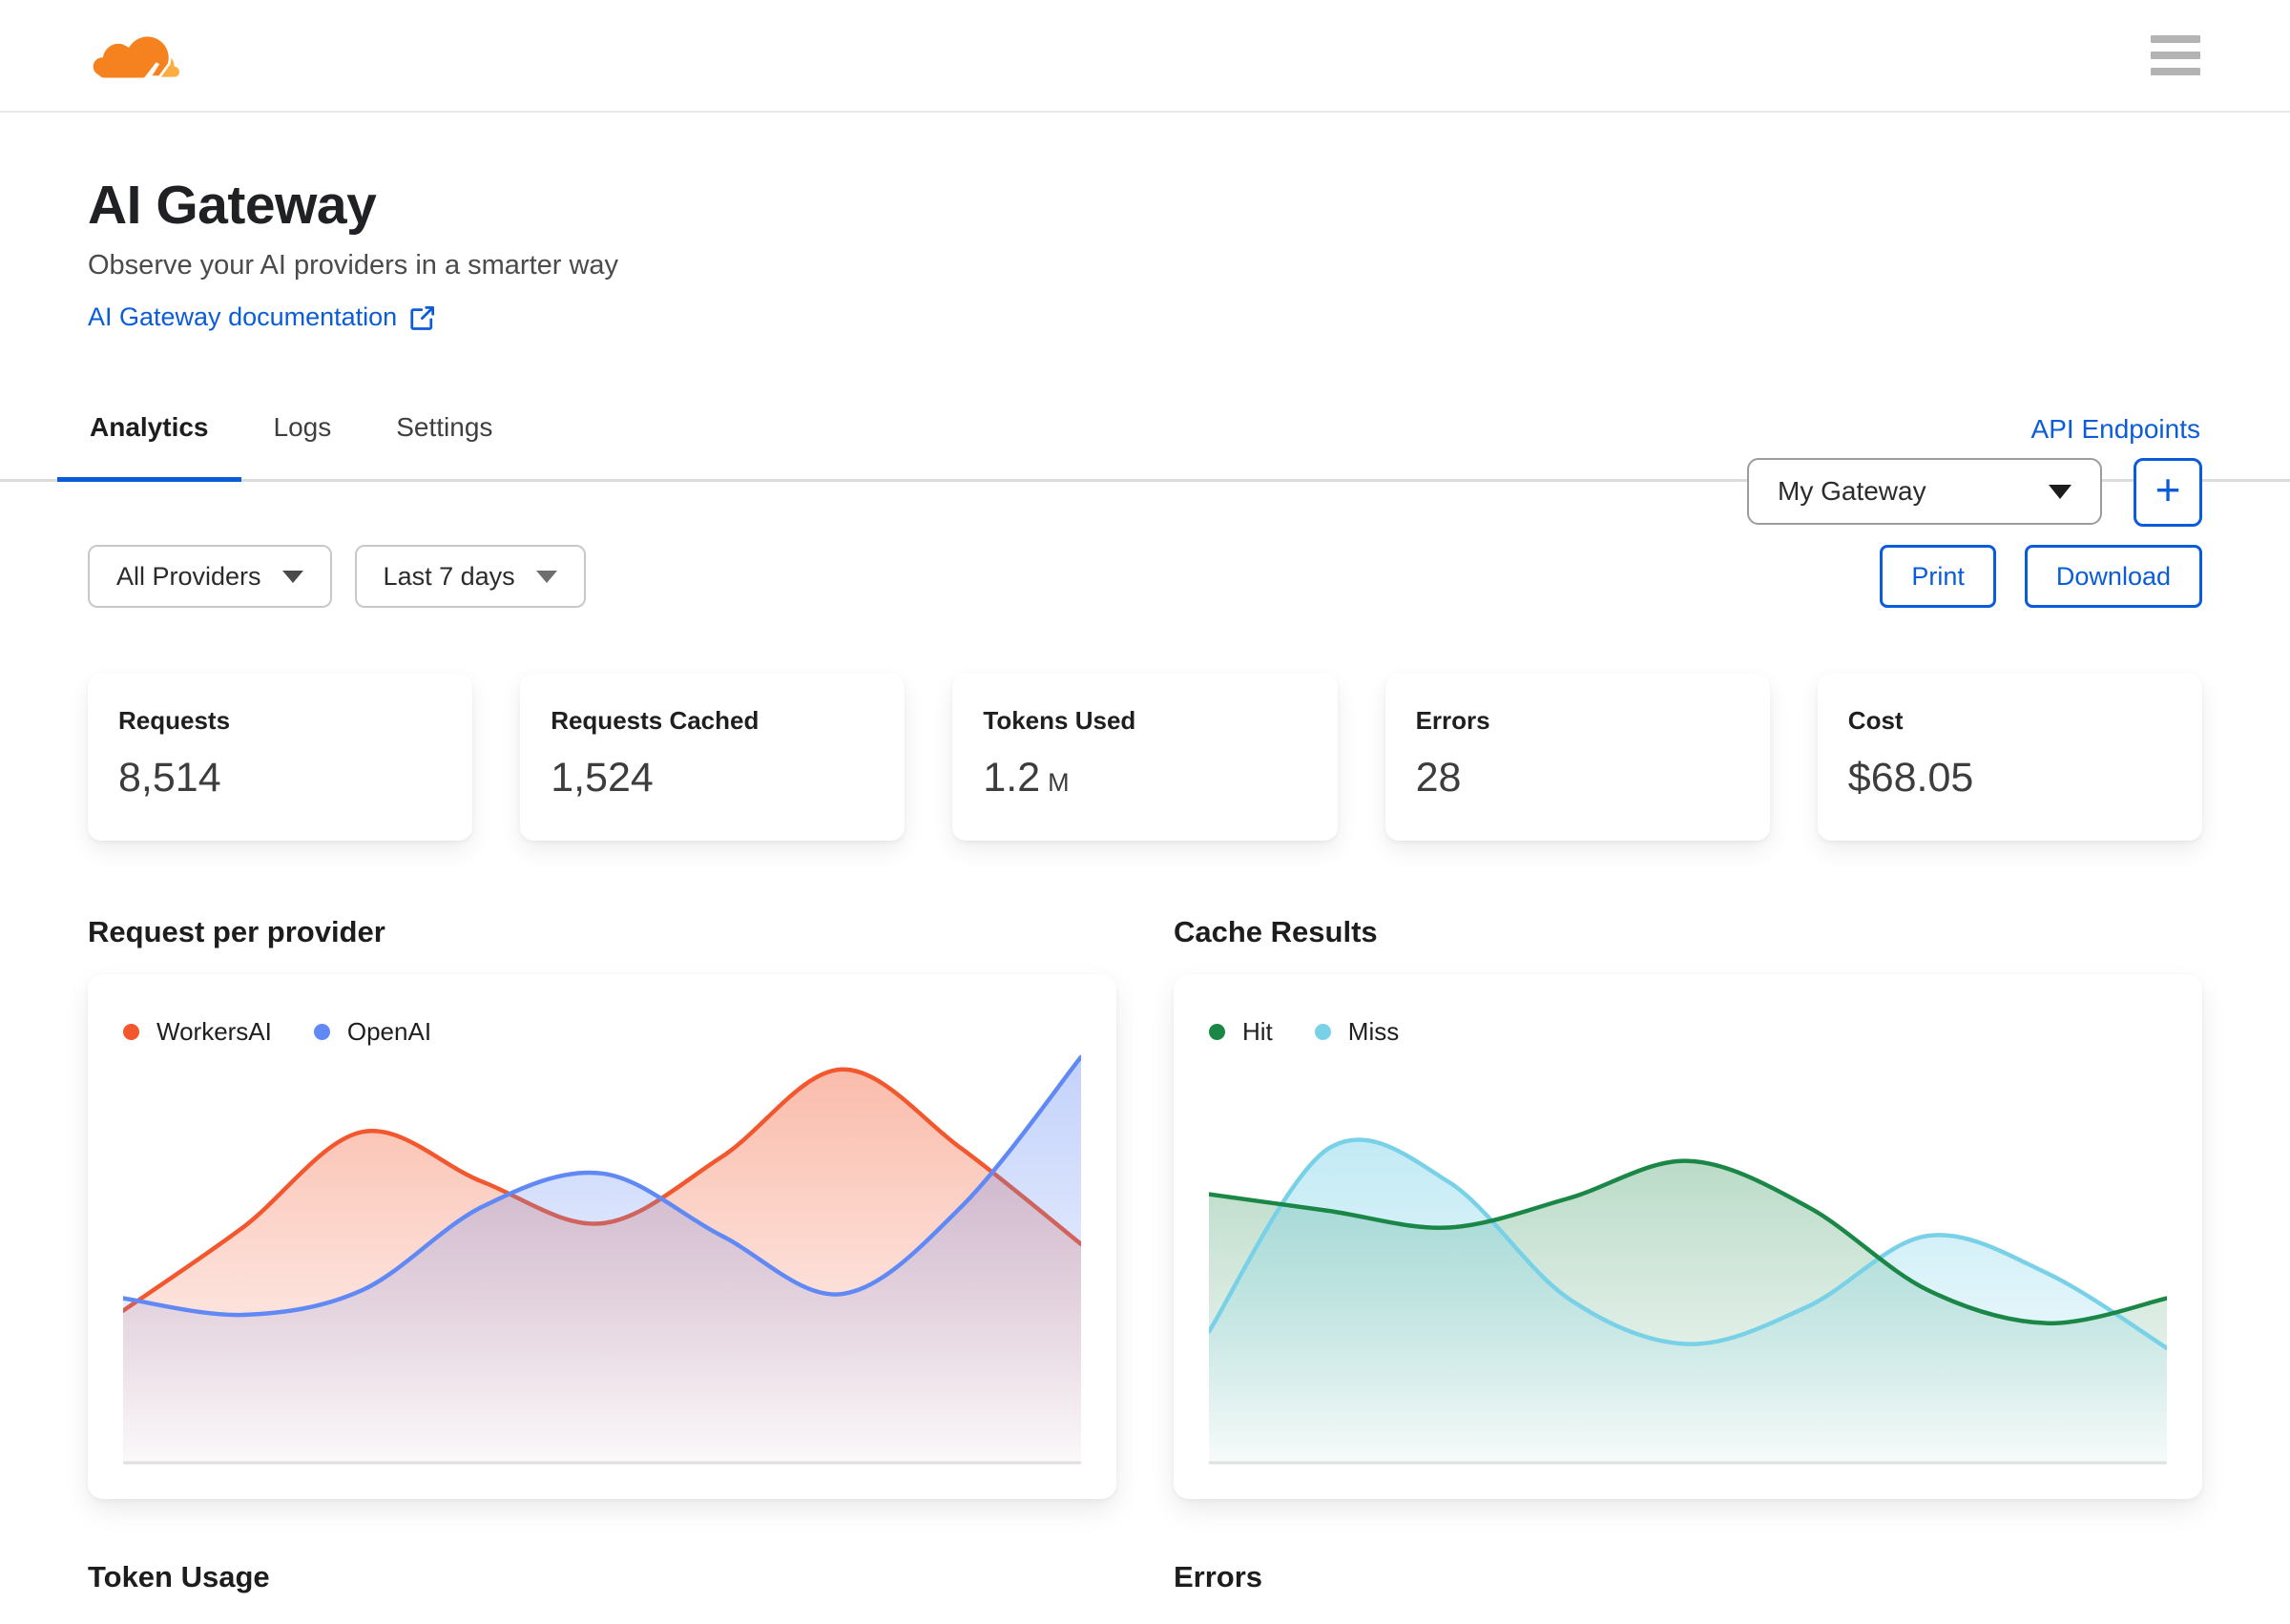  What do you see at coordinates (2168, 492) in the screenshot?
I see `add-gateway-button: +` at bounding box center [2168, 492].